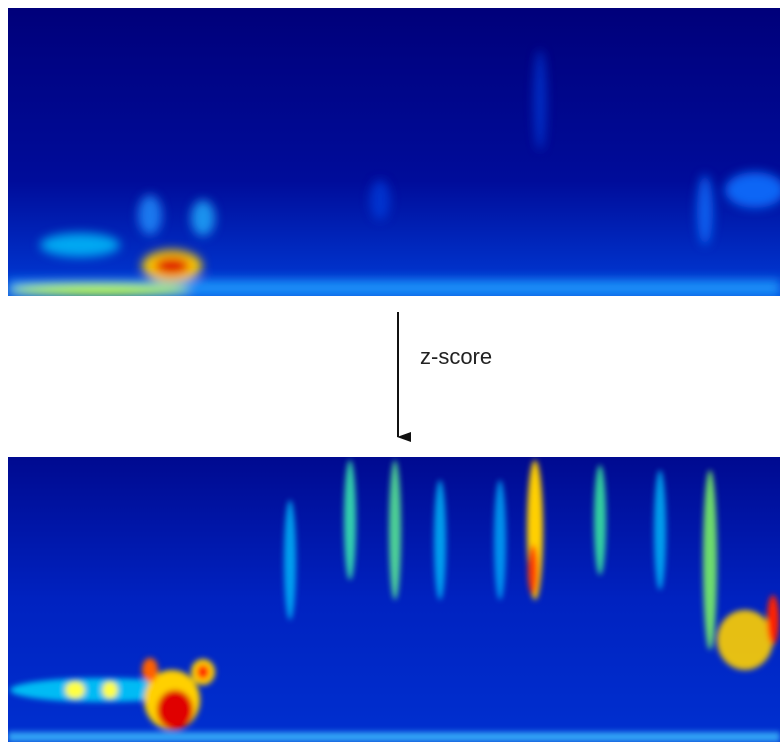  What do you see at coordinates (456, 356) in the screenshot?
I see `arrow-label: z-score` at bounding box center [456, 356].